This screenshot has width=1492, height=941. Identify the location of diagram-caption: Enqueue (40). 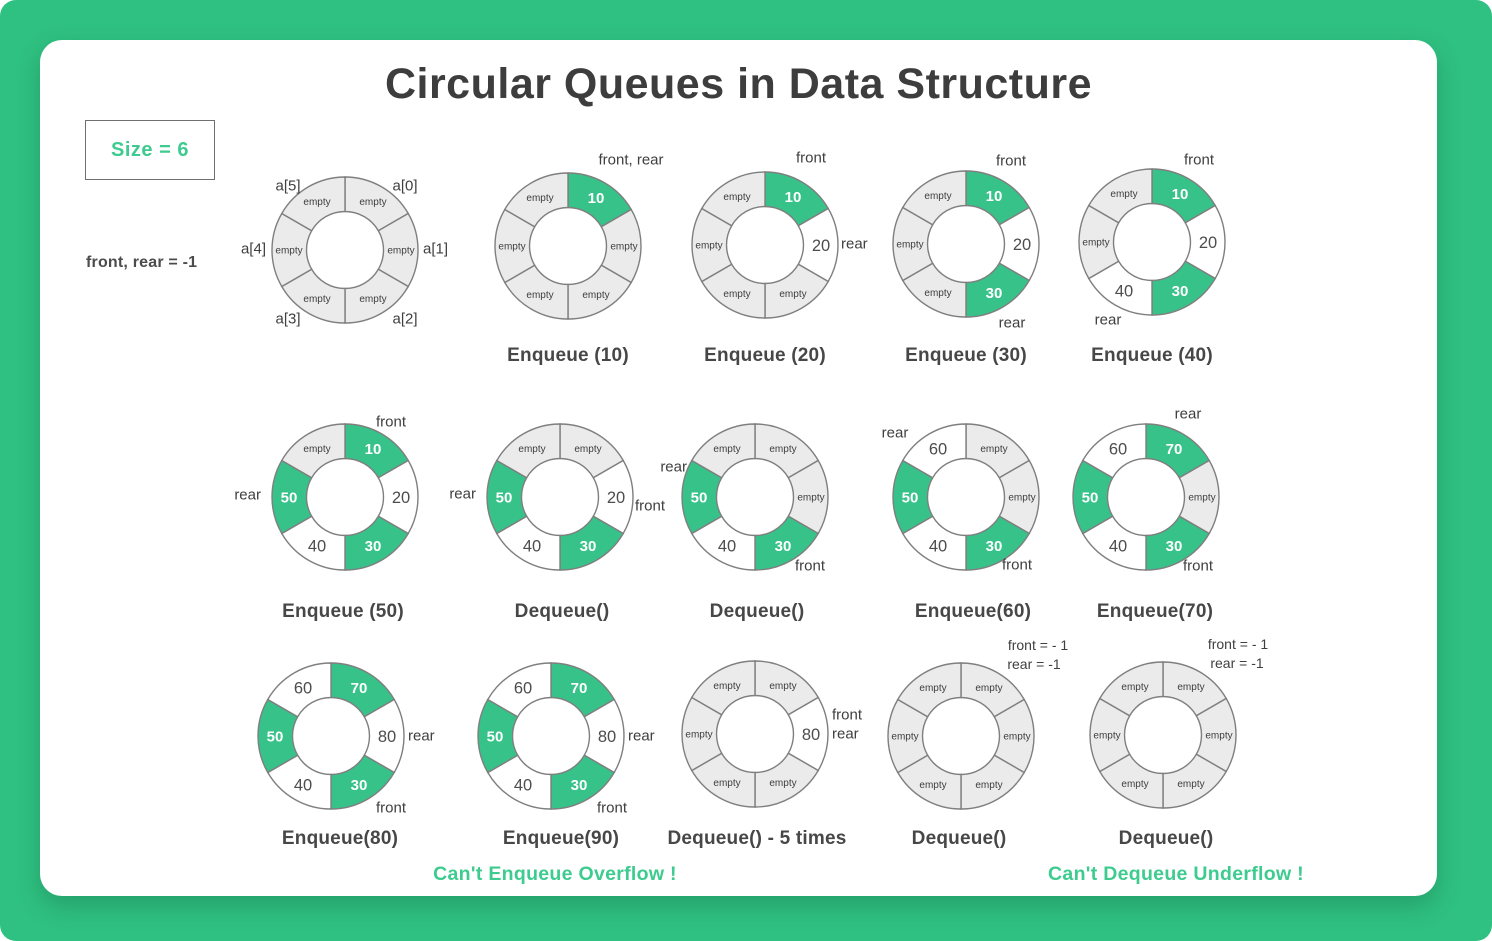
(1152, 355).